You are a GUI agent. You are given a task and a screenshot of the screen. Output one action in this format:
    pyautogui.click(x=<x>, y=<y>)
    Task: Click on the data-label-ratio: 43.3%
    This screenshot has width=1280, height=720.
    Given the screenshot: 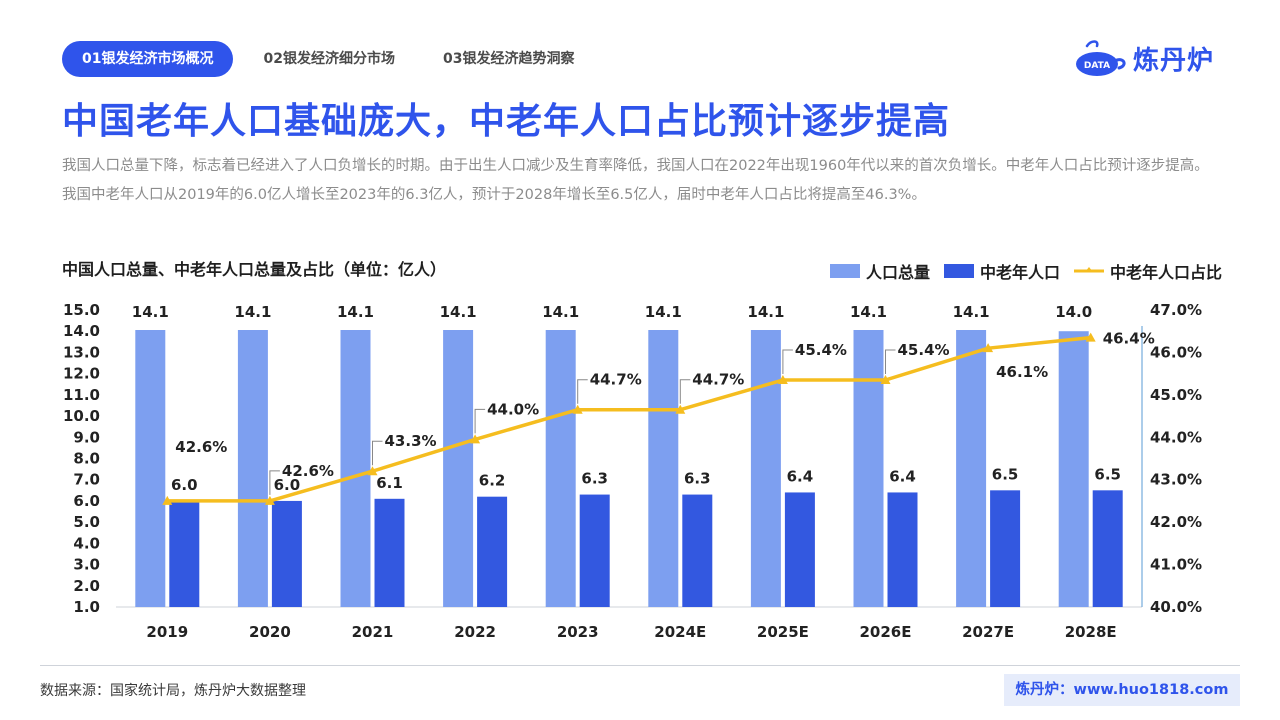 What is the action you would take?
    pyautogui.click(x=411, y=441)
    